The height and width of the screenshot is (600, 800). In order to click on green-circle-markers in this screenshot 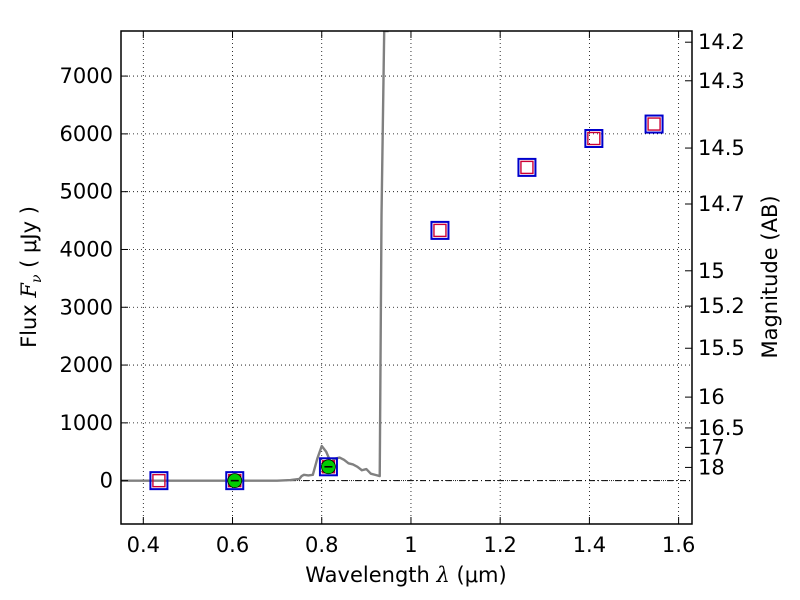, I will do `click(281, 474)`.